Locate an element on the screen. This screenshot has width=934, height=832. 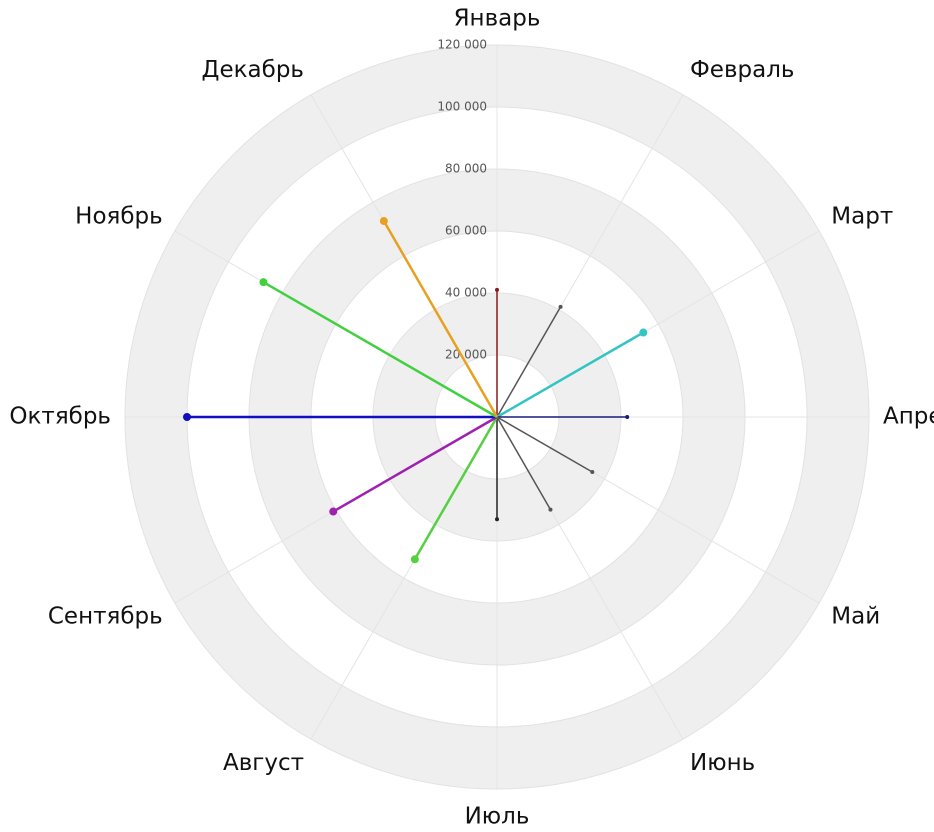
y-tick-label: 100 000 is located at coordinates (462, 107).